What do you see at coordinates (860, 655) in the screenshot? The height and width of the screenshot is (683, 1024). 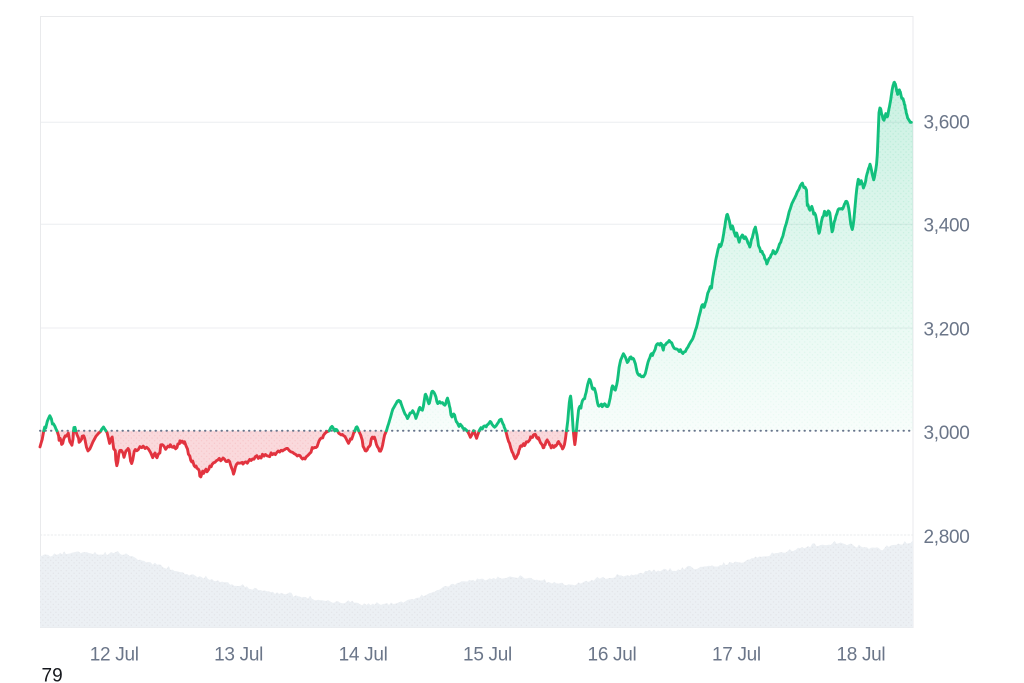 I see `svg-text: 18 Jul` at bounding box center [860, 655].